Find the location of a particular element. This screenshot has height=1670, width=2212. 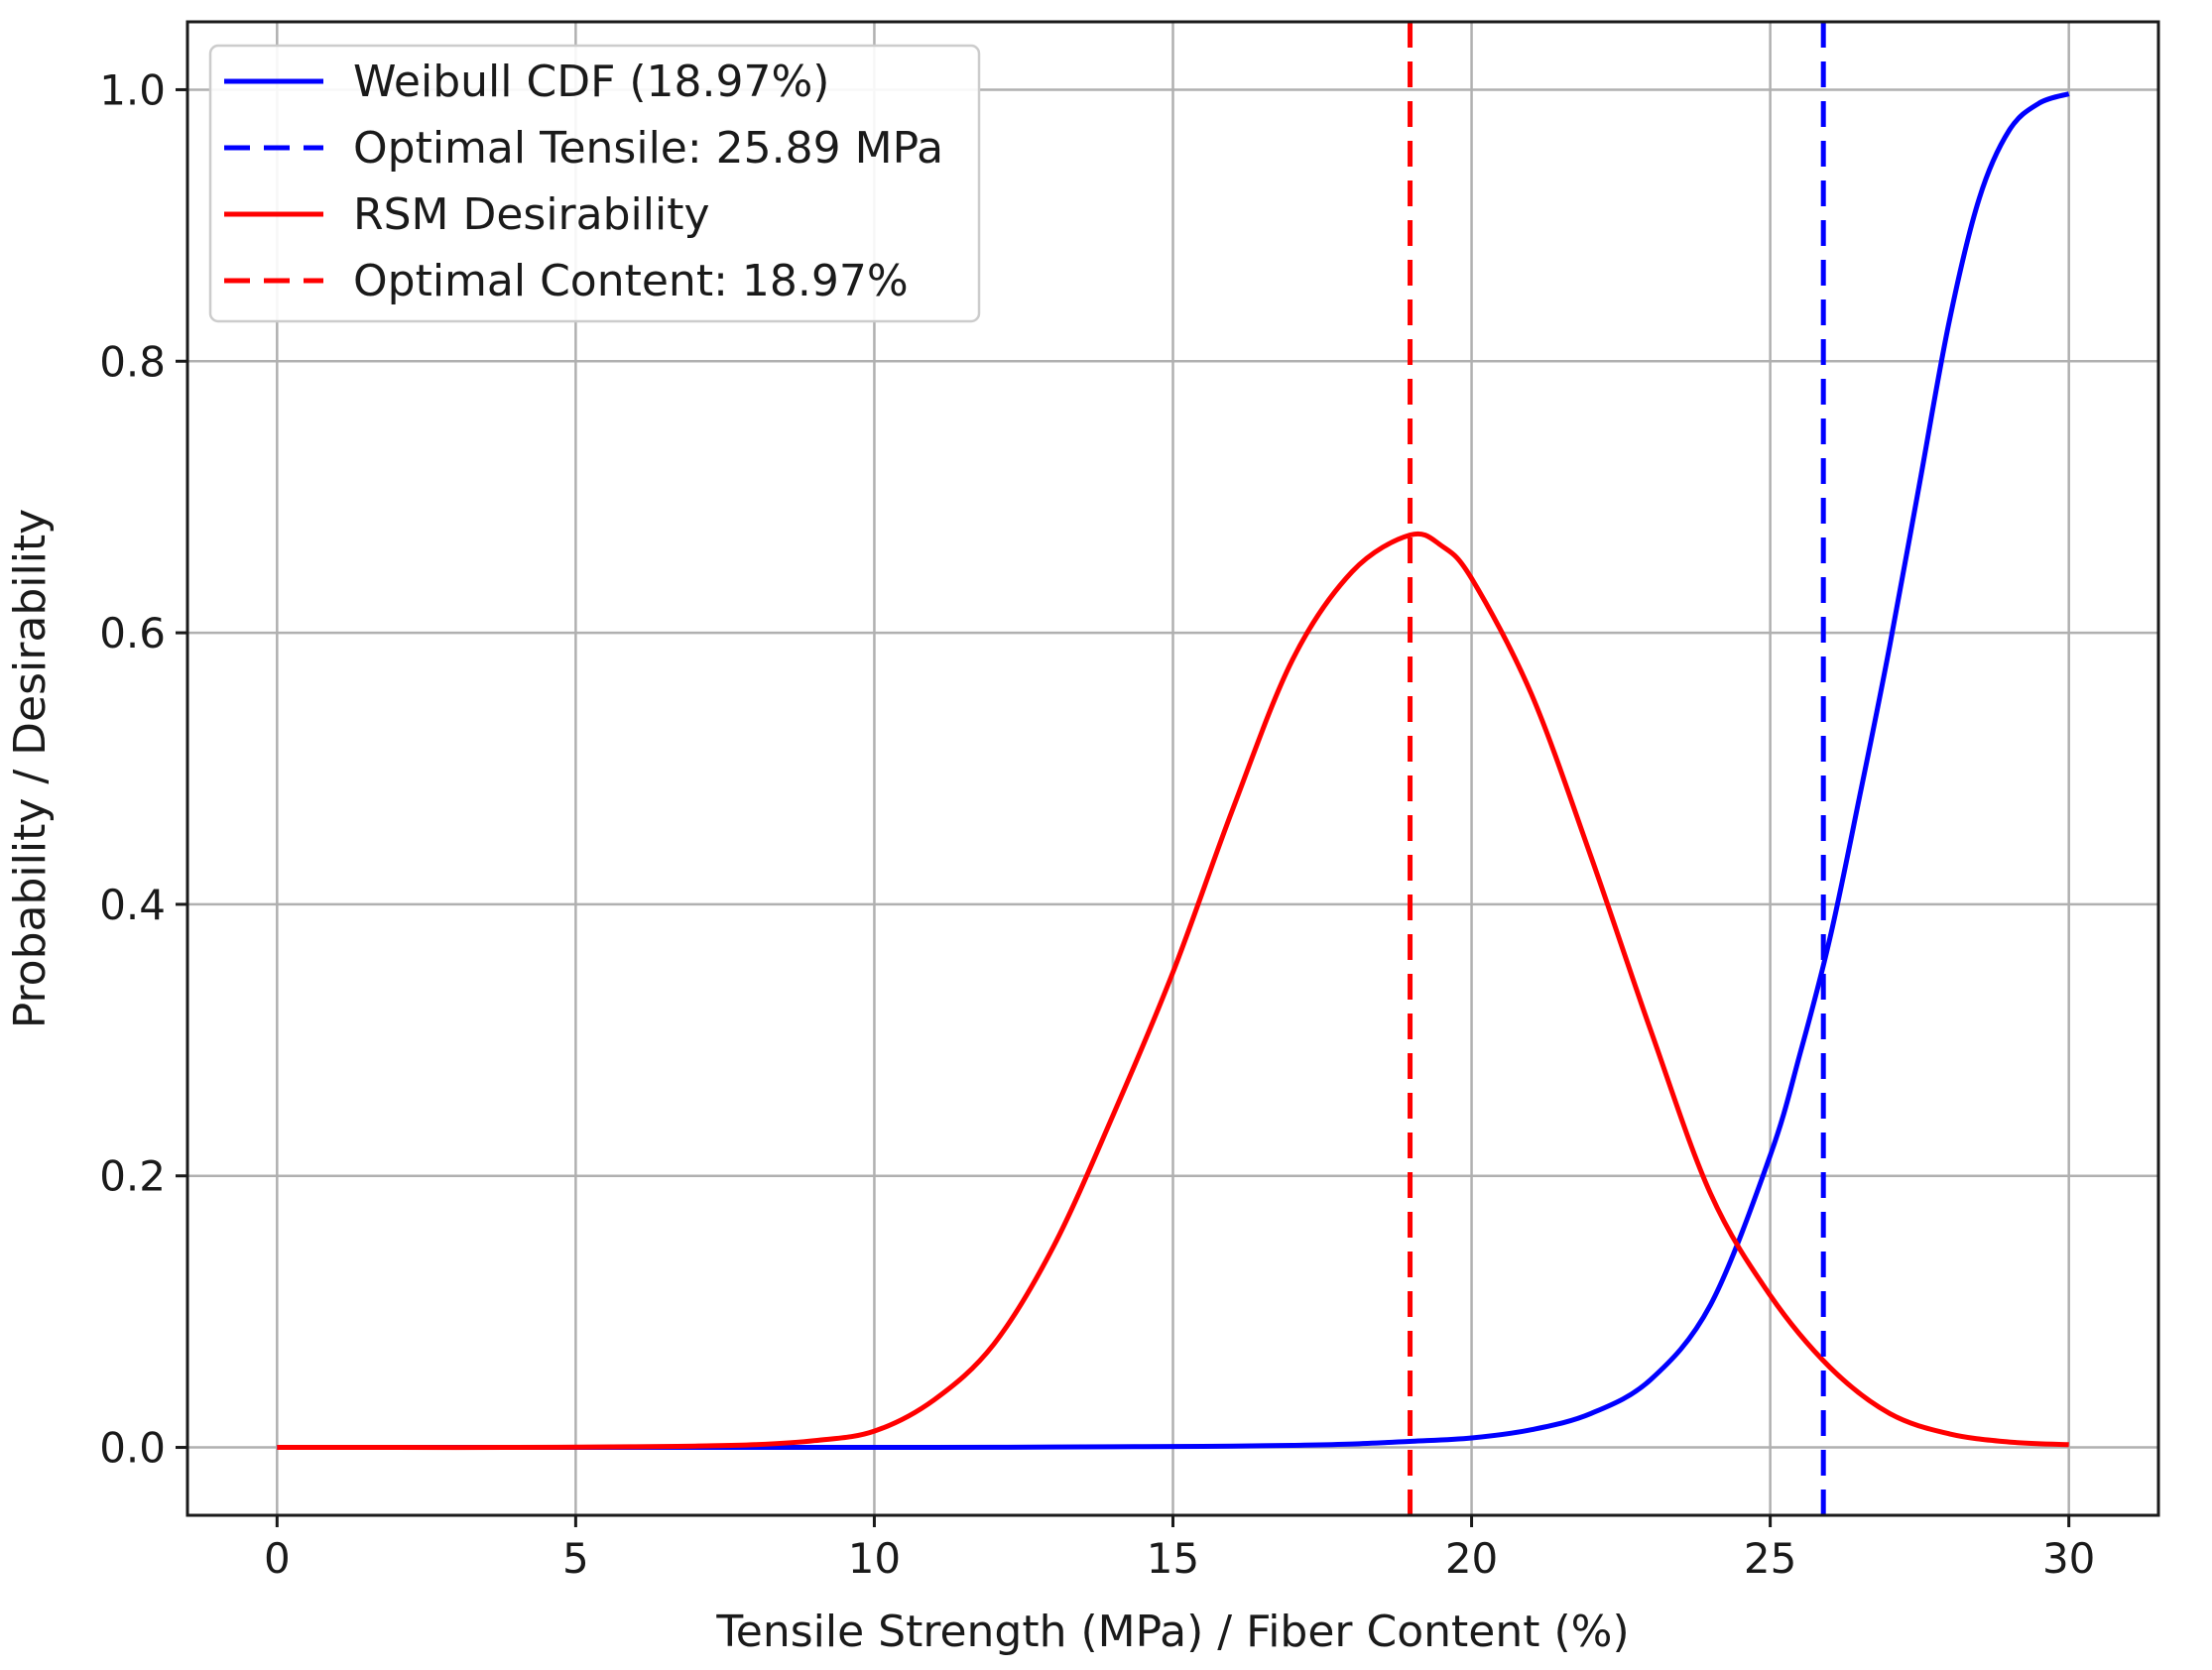

x-tick-label: 10 is located at coordinates (874, 1558).